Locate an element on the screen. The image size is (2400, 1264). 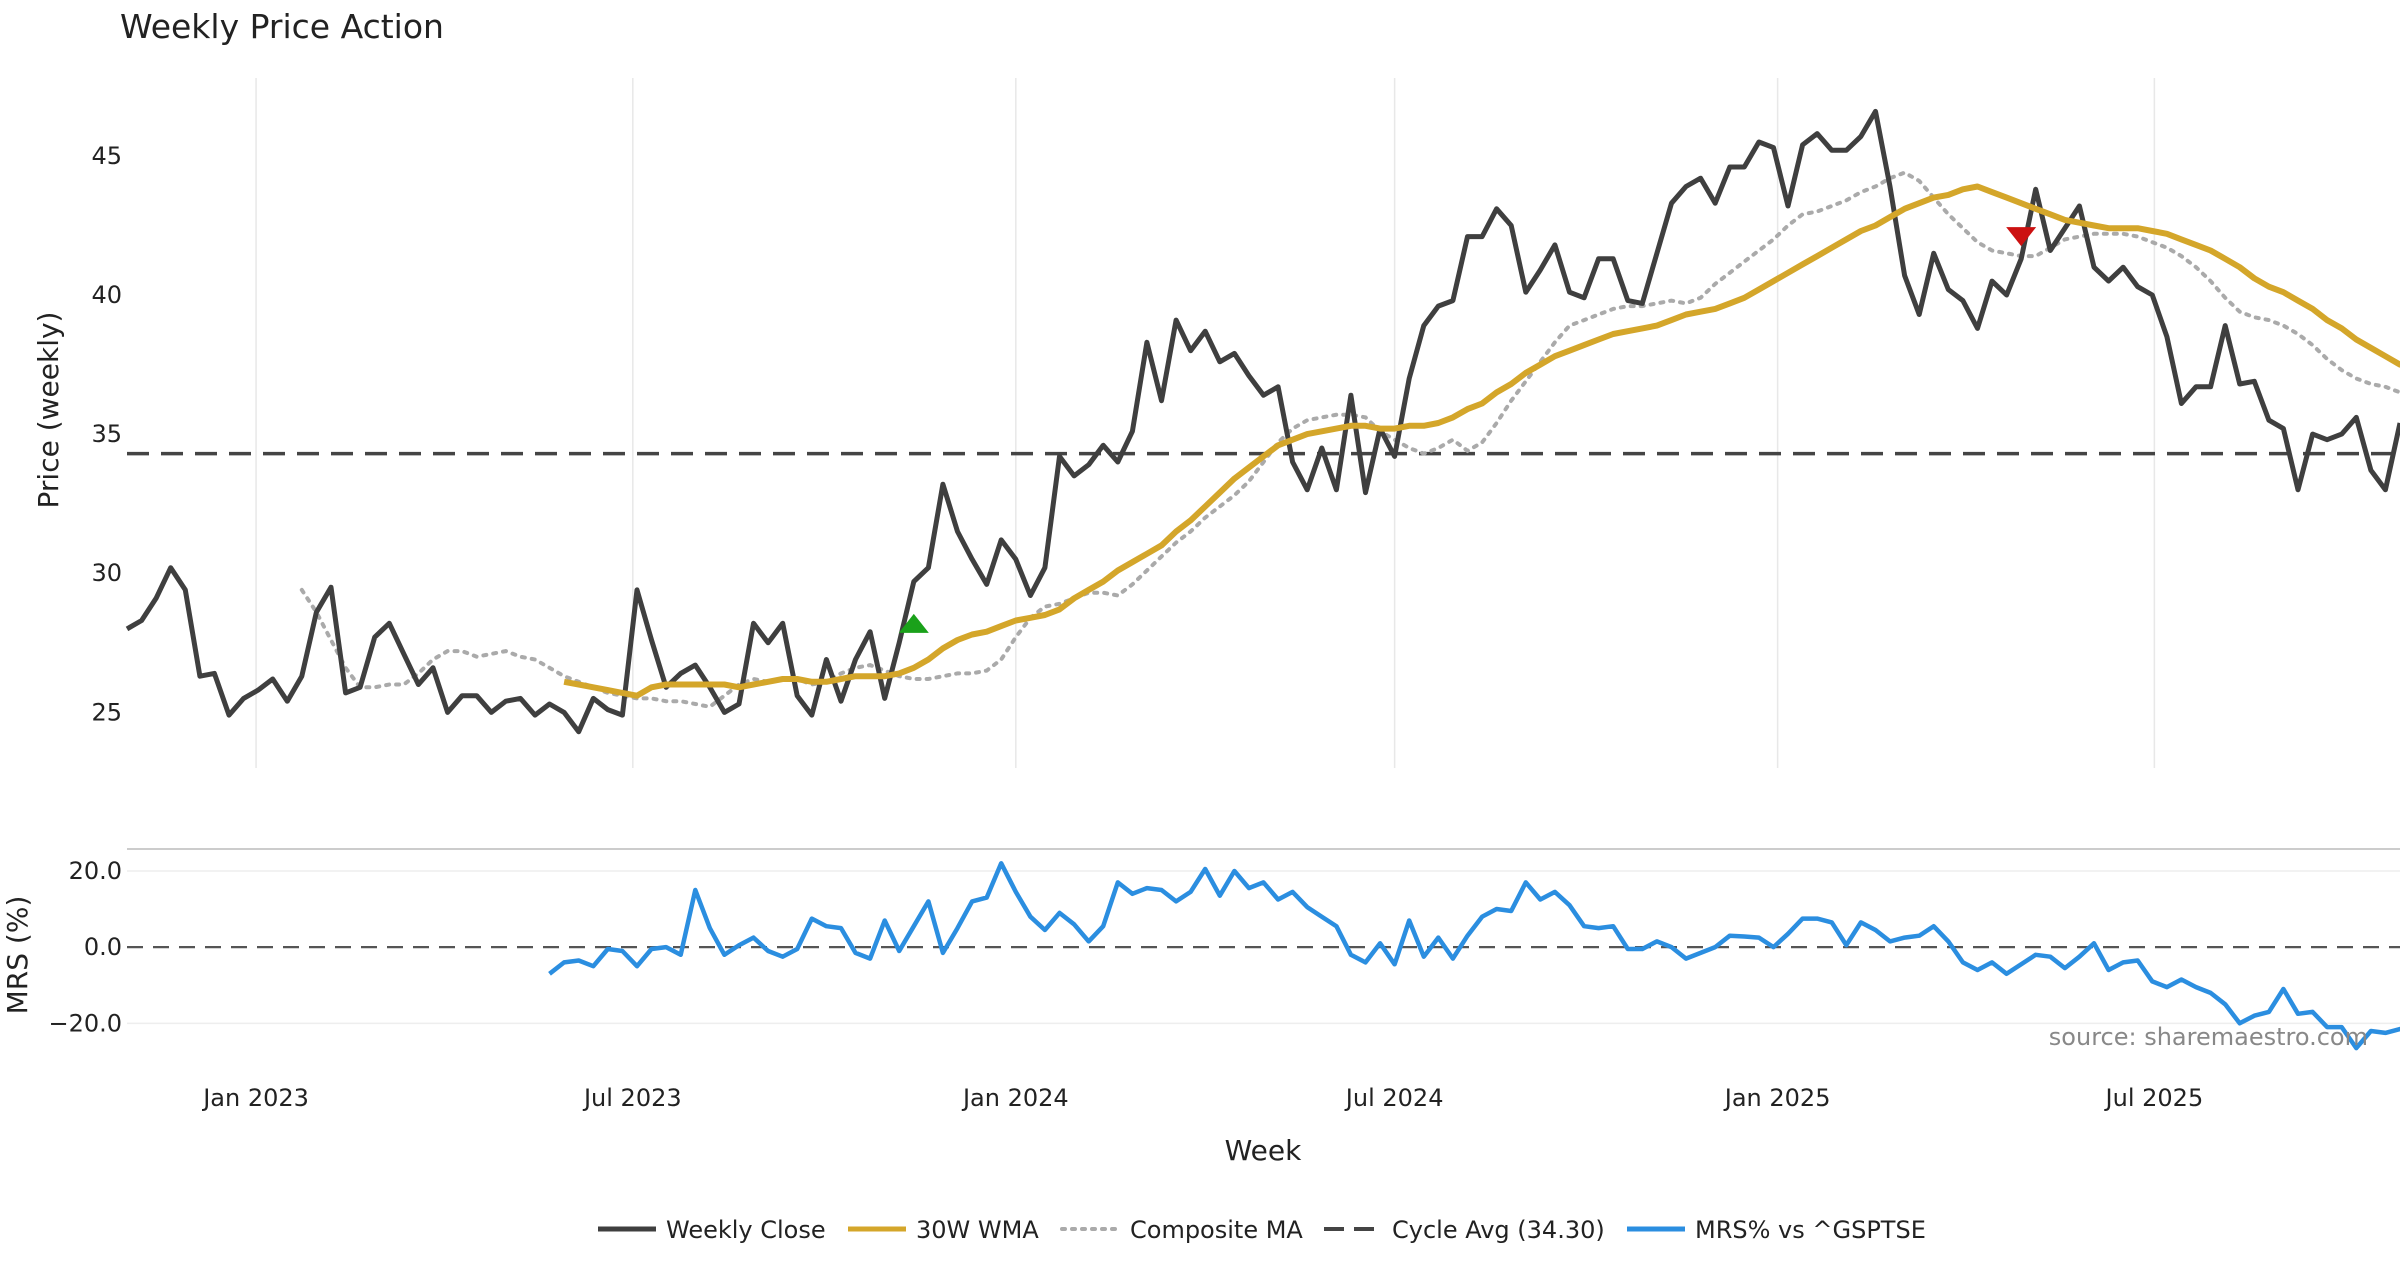
legend-item: 30W WMA is located at coordinates (943, 1230).